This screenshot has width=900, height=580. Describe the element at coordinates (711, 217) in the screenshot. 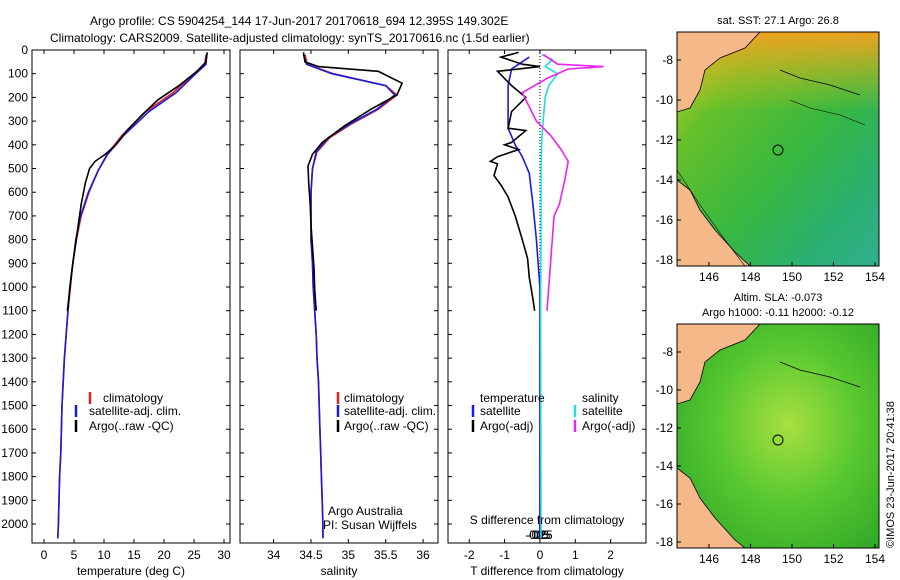

I see `shelf-contour` at that location.